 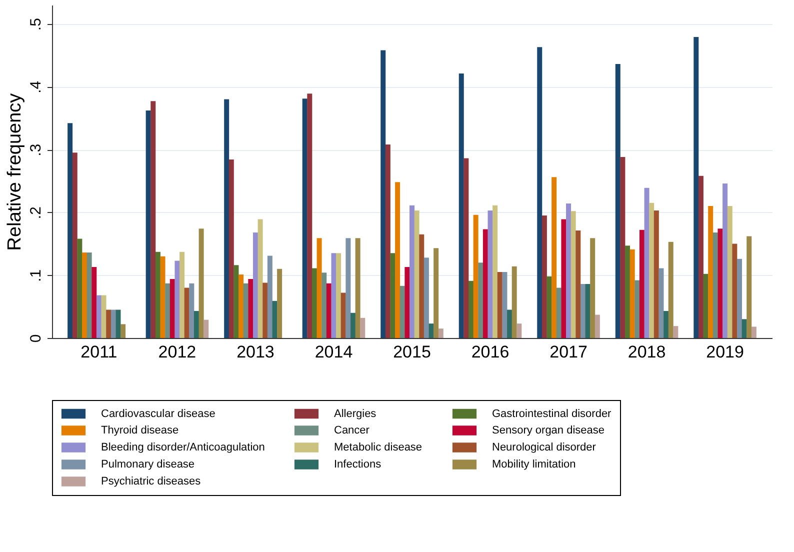 What do you see at coordinates (569, 352) in the screenshot?
I see `x-tick-label: 2017` at bounding box center [569, 352].